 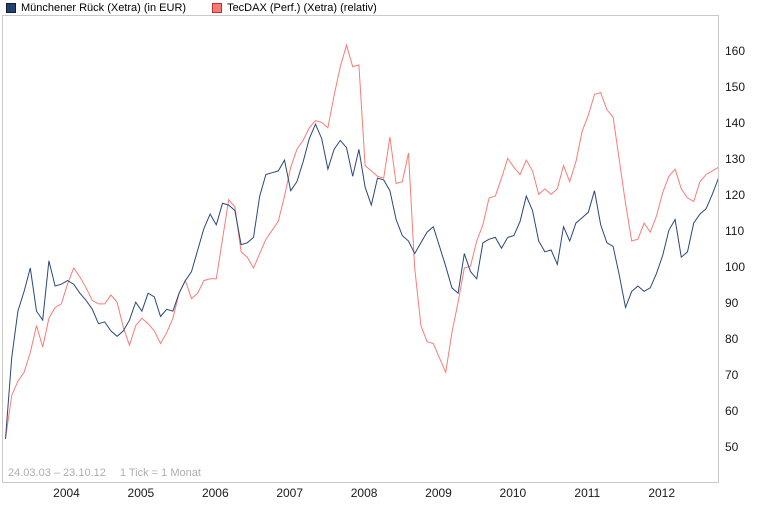 What do you see at coordinates (302, 8) in the screenshot?
I see `legend-label-tecdax: TecDAX (Perf.) (Xetra) (relativ)` at bounding box center [302, 8].